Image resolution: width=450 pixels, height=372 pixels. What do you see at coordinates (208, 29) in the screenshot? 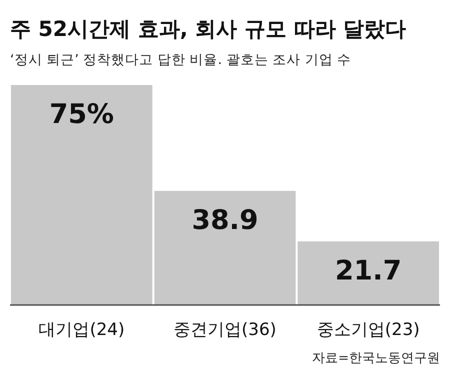
I see `chart-title: 주 52시간제 효과, 회사 규모 따라 달랐다` at bounding box center [208, 29].